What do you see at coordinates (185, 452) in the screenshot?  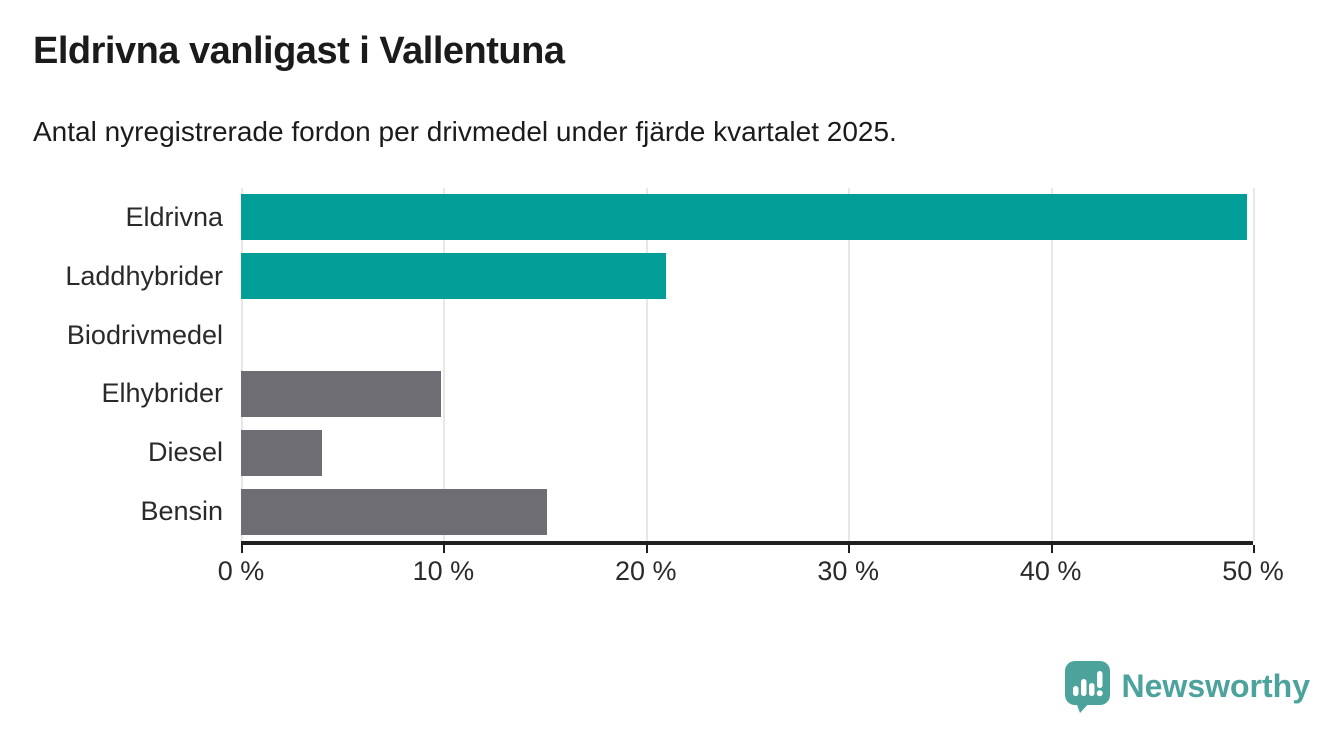 I see `category-label: Diesel` at bounding box center [185, 452].